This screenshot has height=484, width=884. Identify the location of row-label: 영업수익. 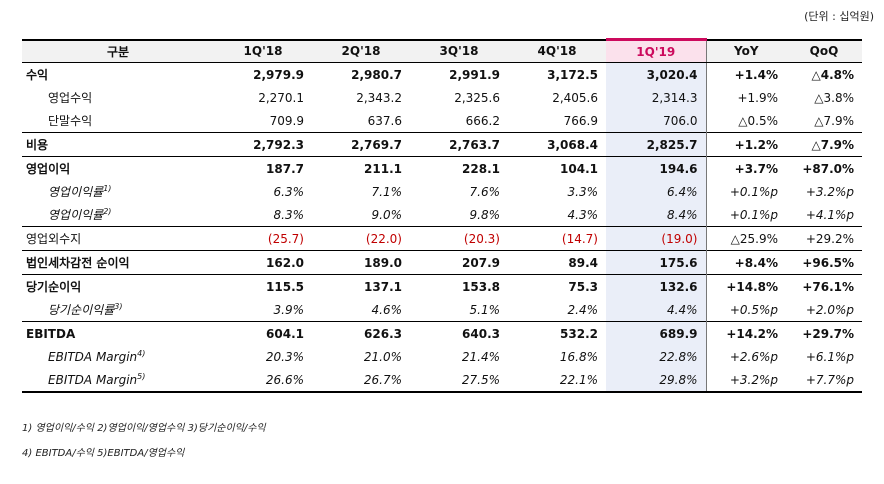
(70, 98).